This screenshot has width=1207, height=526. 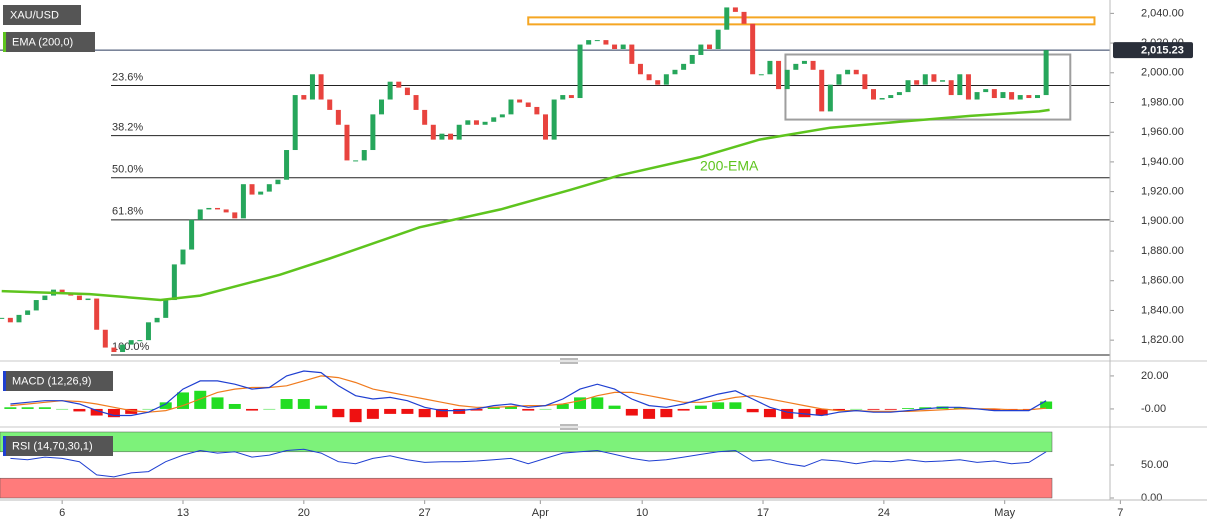 I want to click on panel-title: RSI (14,70,30,1), so click(x=52, y=446).